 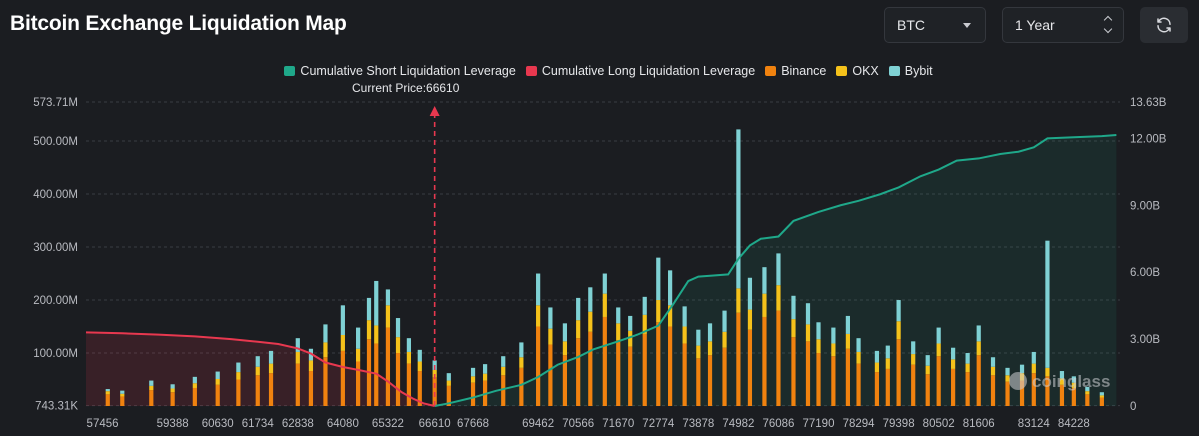 What do you see at coordinates (918, 71) in the screenshot?
I see `legend-label: Bybit` at bounding box center [918, 71].